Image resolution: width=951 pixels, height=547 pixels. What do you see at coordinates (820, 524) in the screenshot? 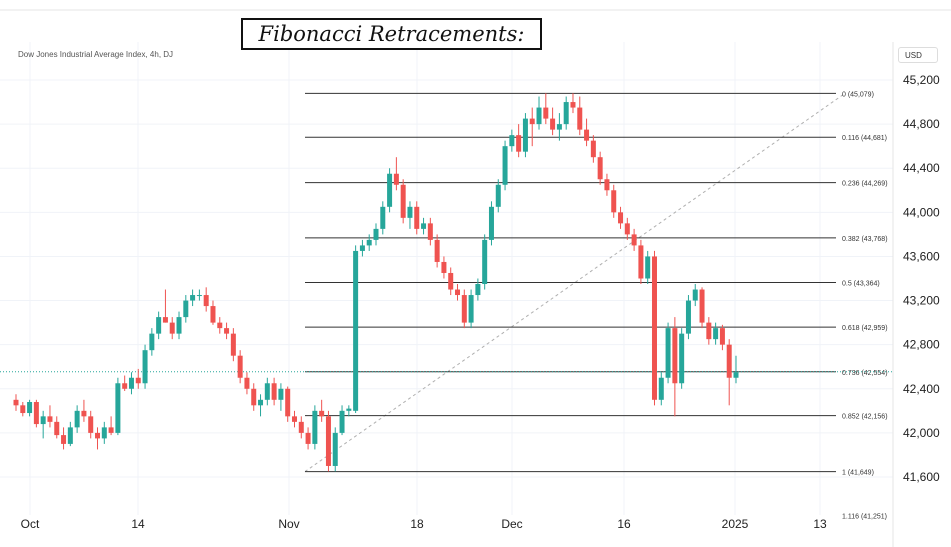
I see `time-tick-label: 13` at bounding box center [820, 524].